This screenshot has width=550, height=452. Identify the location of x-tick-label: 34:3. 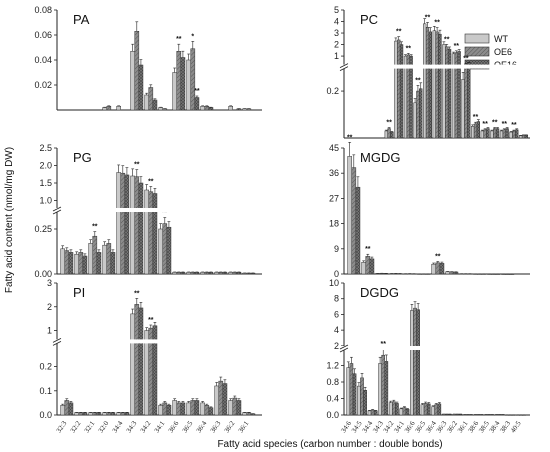
(132, 426).